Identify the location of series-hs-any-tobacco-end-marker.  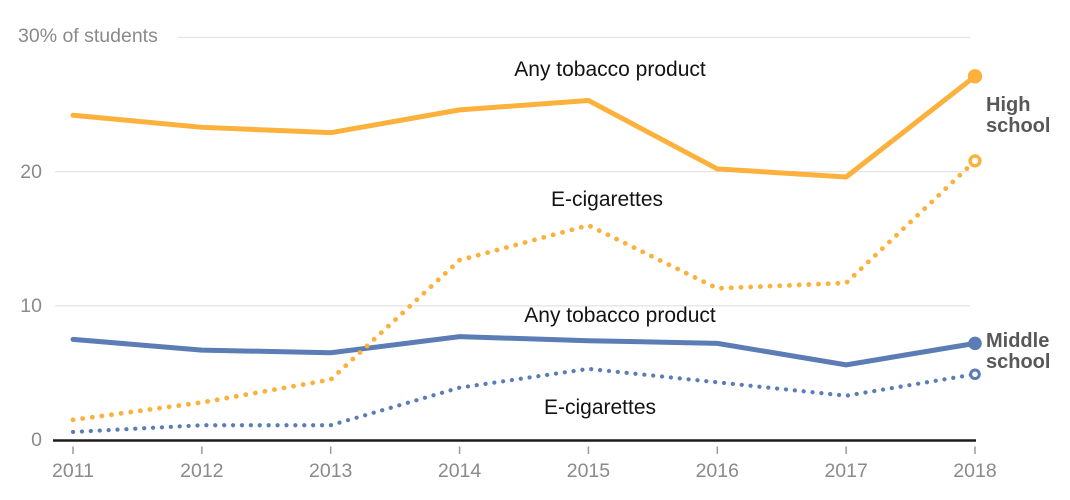
(975, 76).